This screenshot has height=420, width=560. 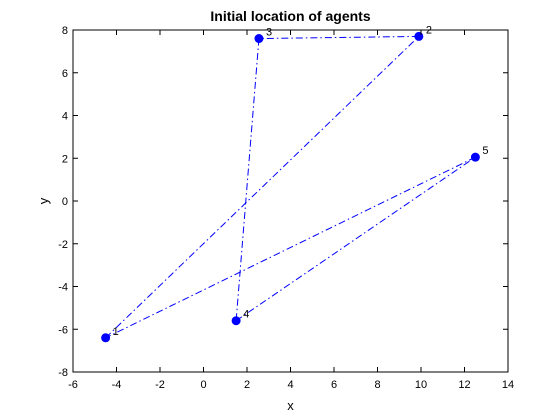 I want to click on y-tick-label: -4, so click(x=63, y=288).